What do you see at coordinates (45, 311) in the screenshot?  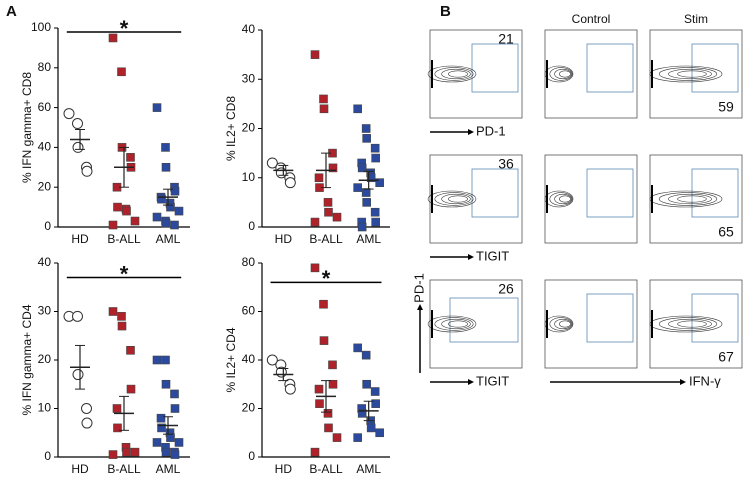 I see `y-tick-label: 30` at bounding box center [45, 311].